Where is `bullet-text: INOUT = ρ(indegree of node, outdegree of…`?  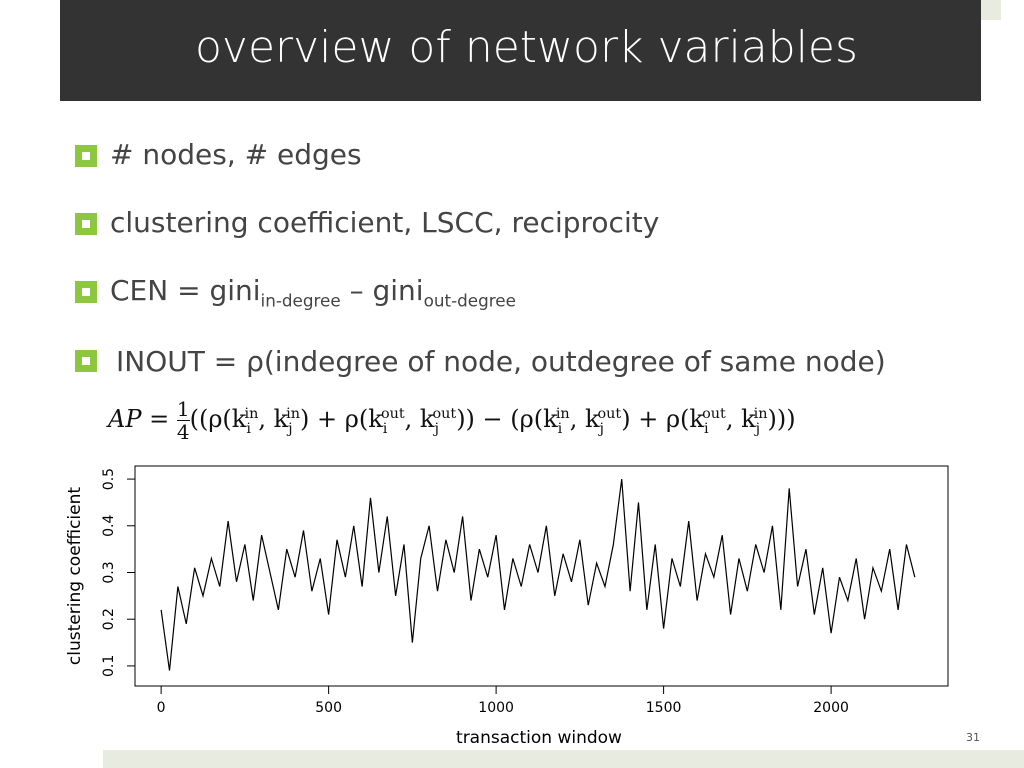 bullet-text: INOUT = ρ(indegree of node, outdegree of… is located at coordinates (501, 361).